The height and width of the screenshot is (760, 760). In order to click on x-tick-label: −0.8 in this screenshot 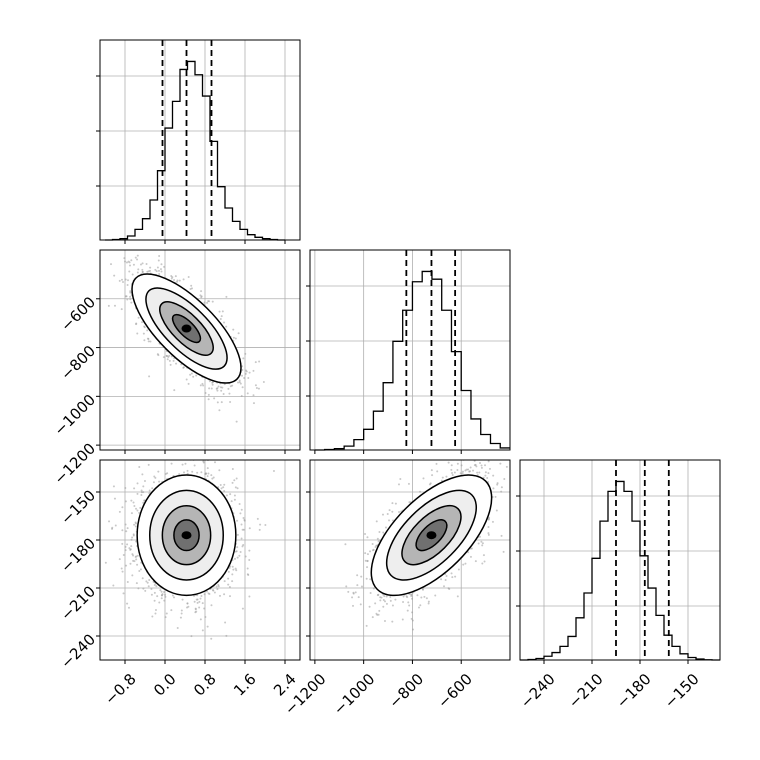, I will do `click(120, 689)`.